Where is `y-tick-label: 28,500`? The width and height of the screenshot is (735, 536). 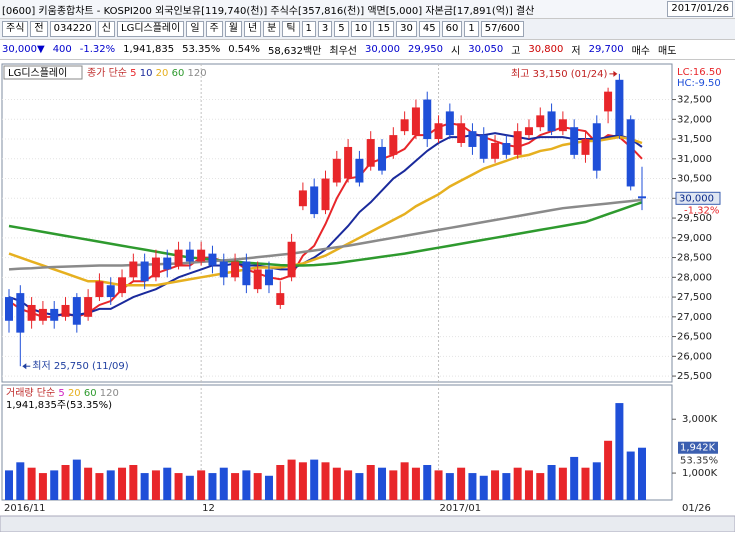
y-tick-label: 28,500 is located at coordinates (694, 258).